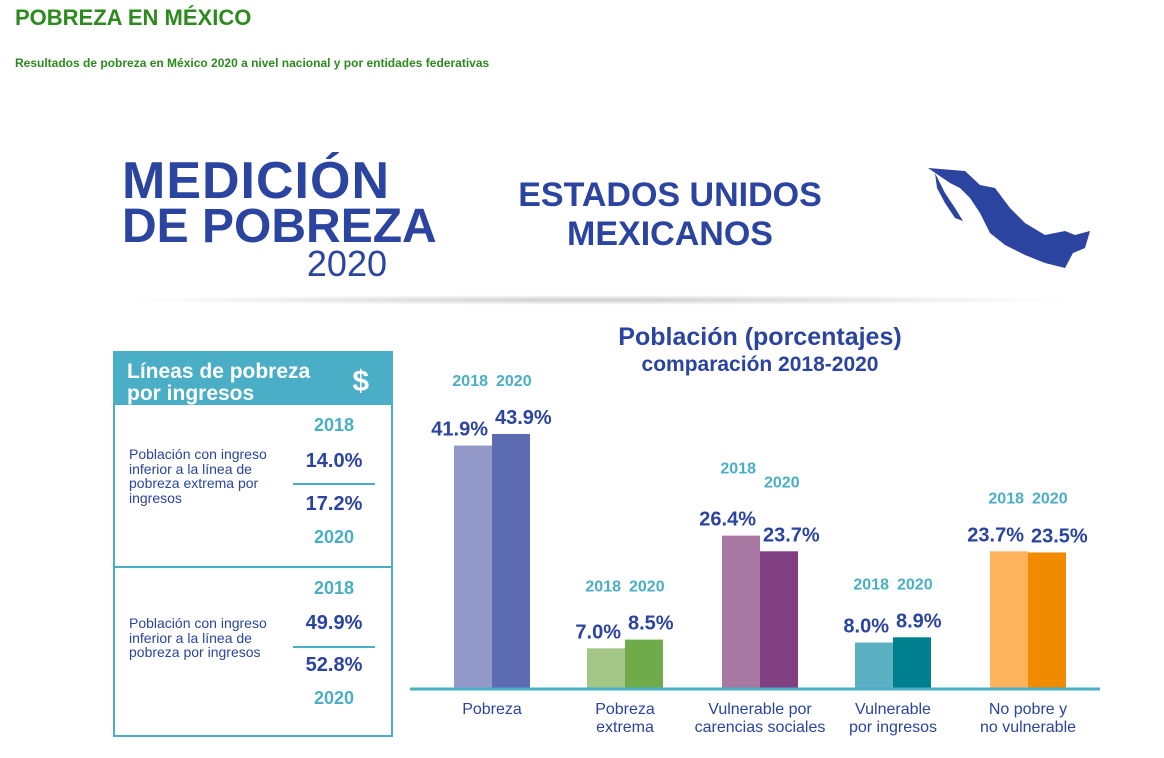  Describe the element at coordinates (334, 665) in the screenshot. I see `income-row-value-2020: 52.8%` at that location.